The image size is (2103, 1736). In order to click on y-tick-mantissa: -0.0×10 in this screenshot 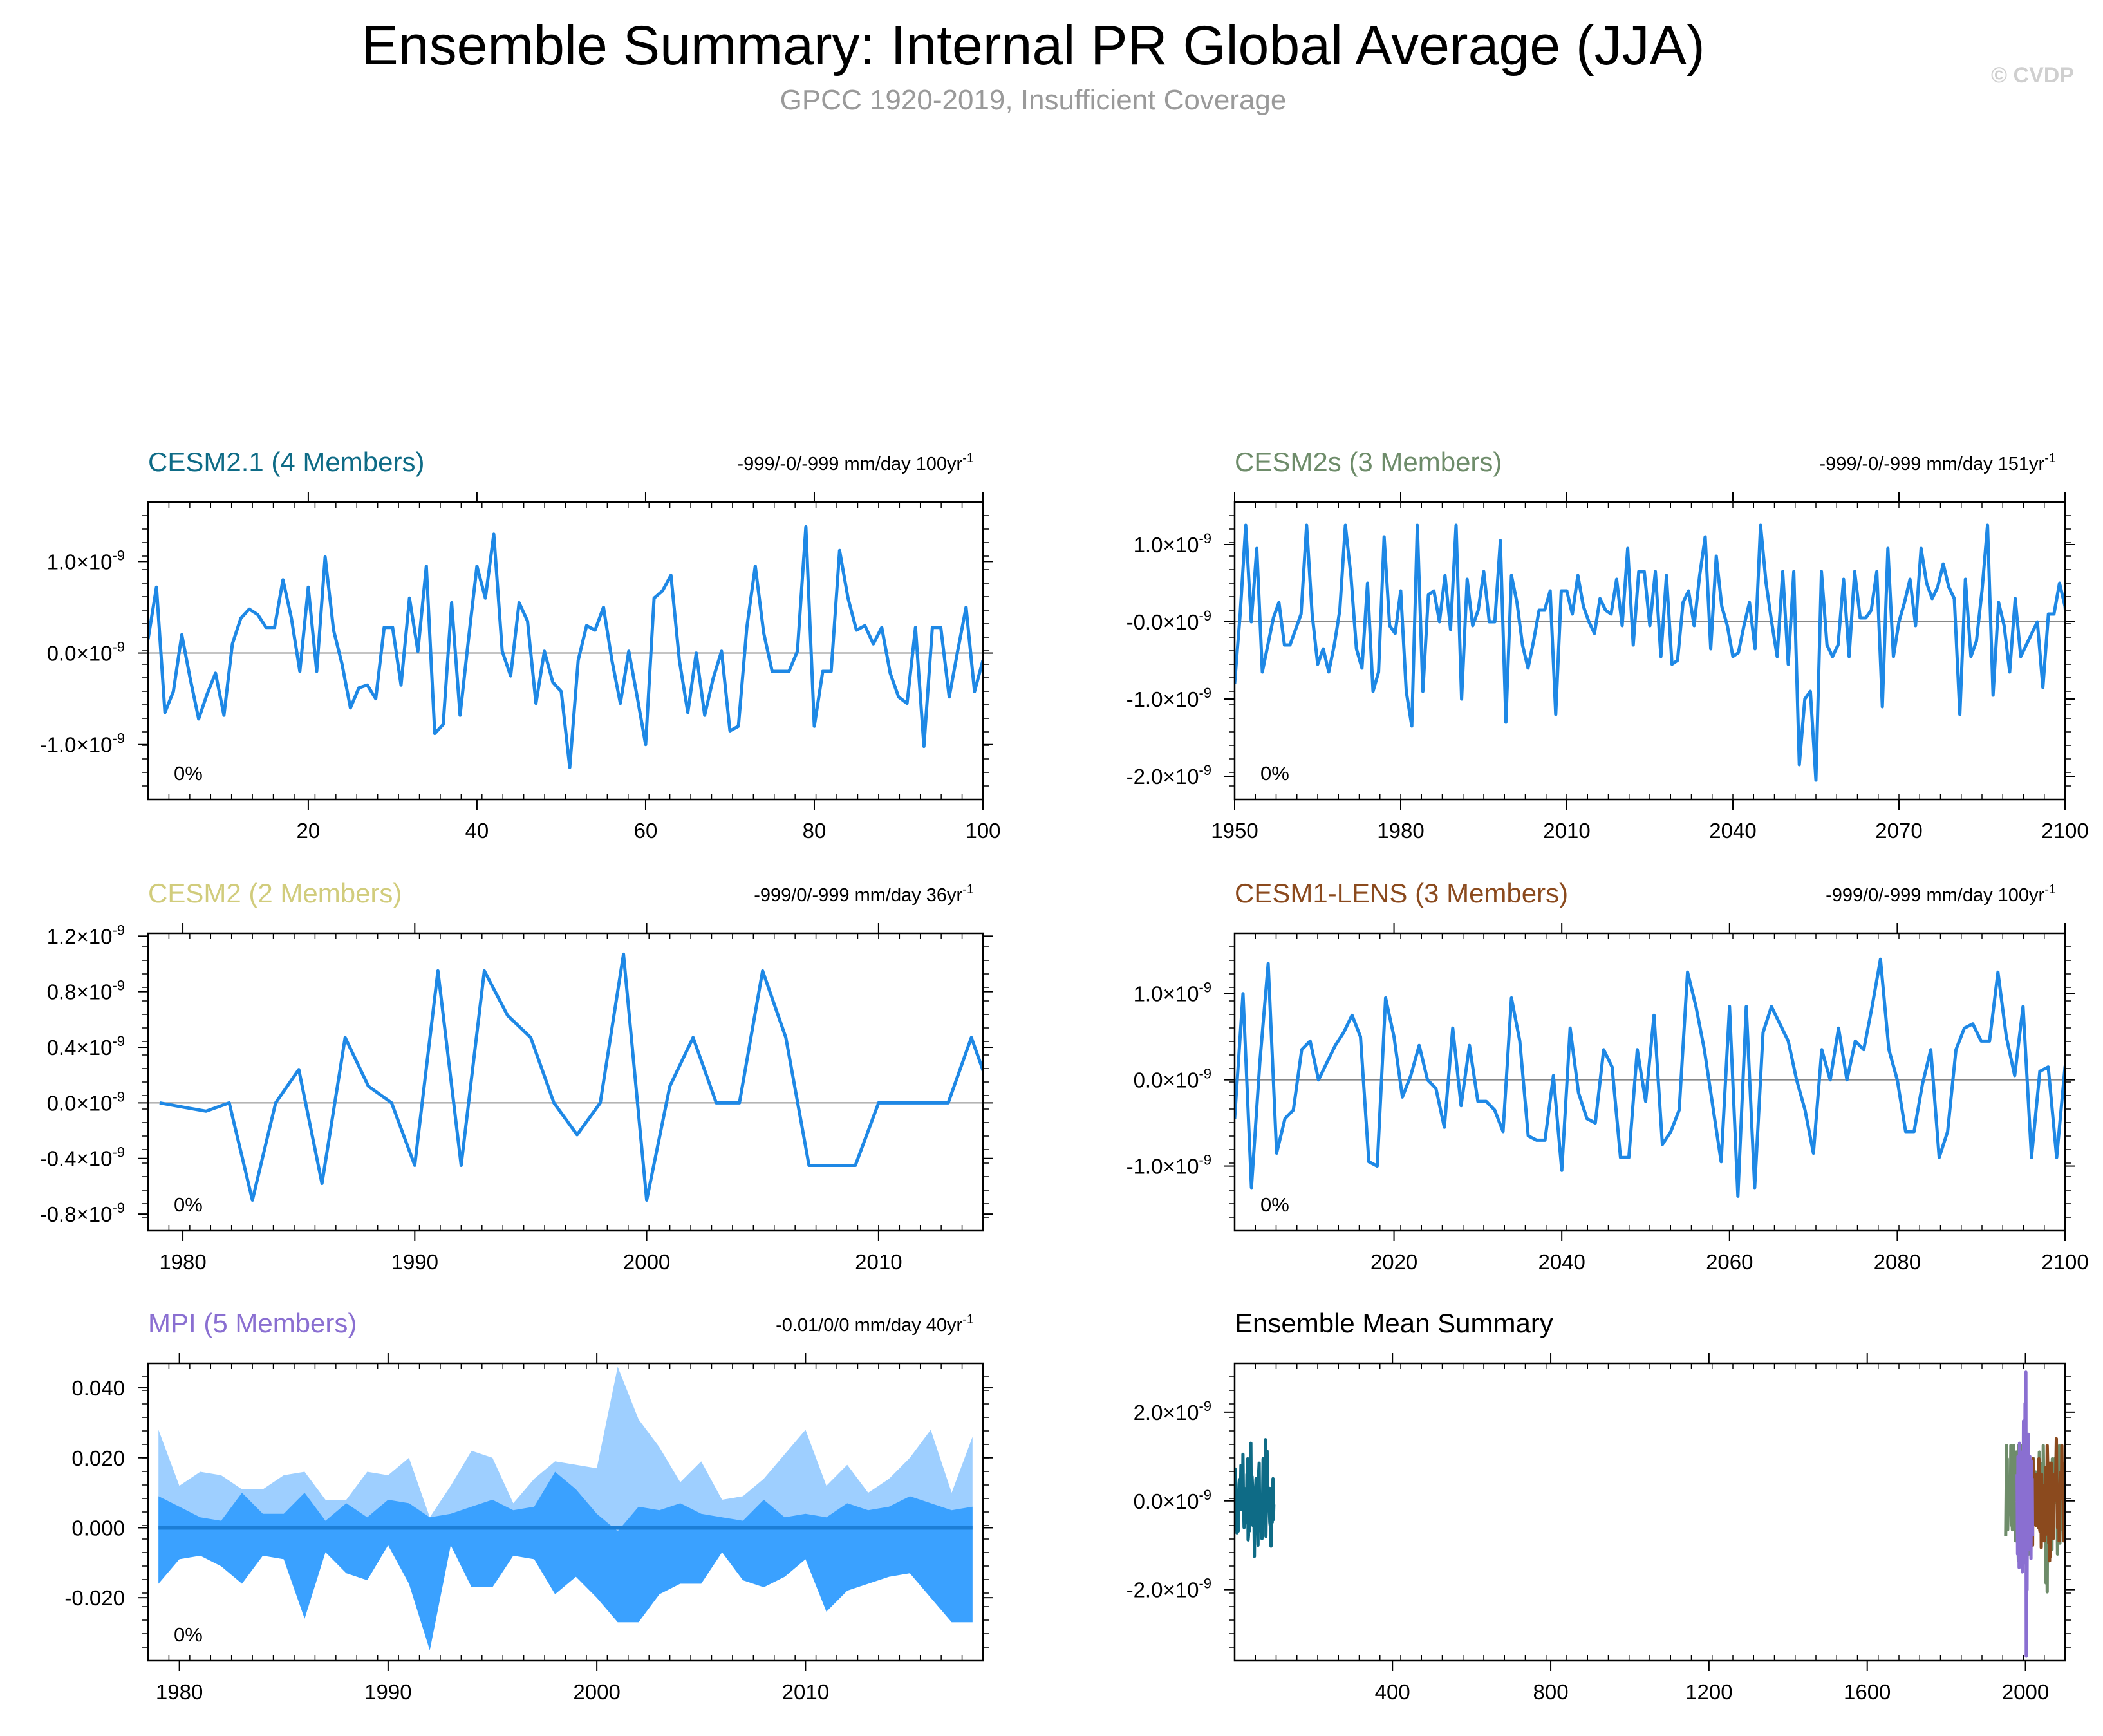, I will do `click(1162, 622)`.